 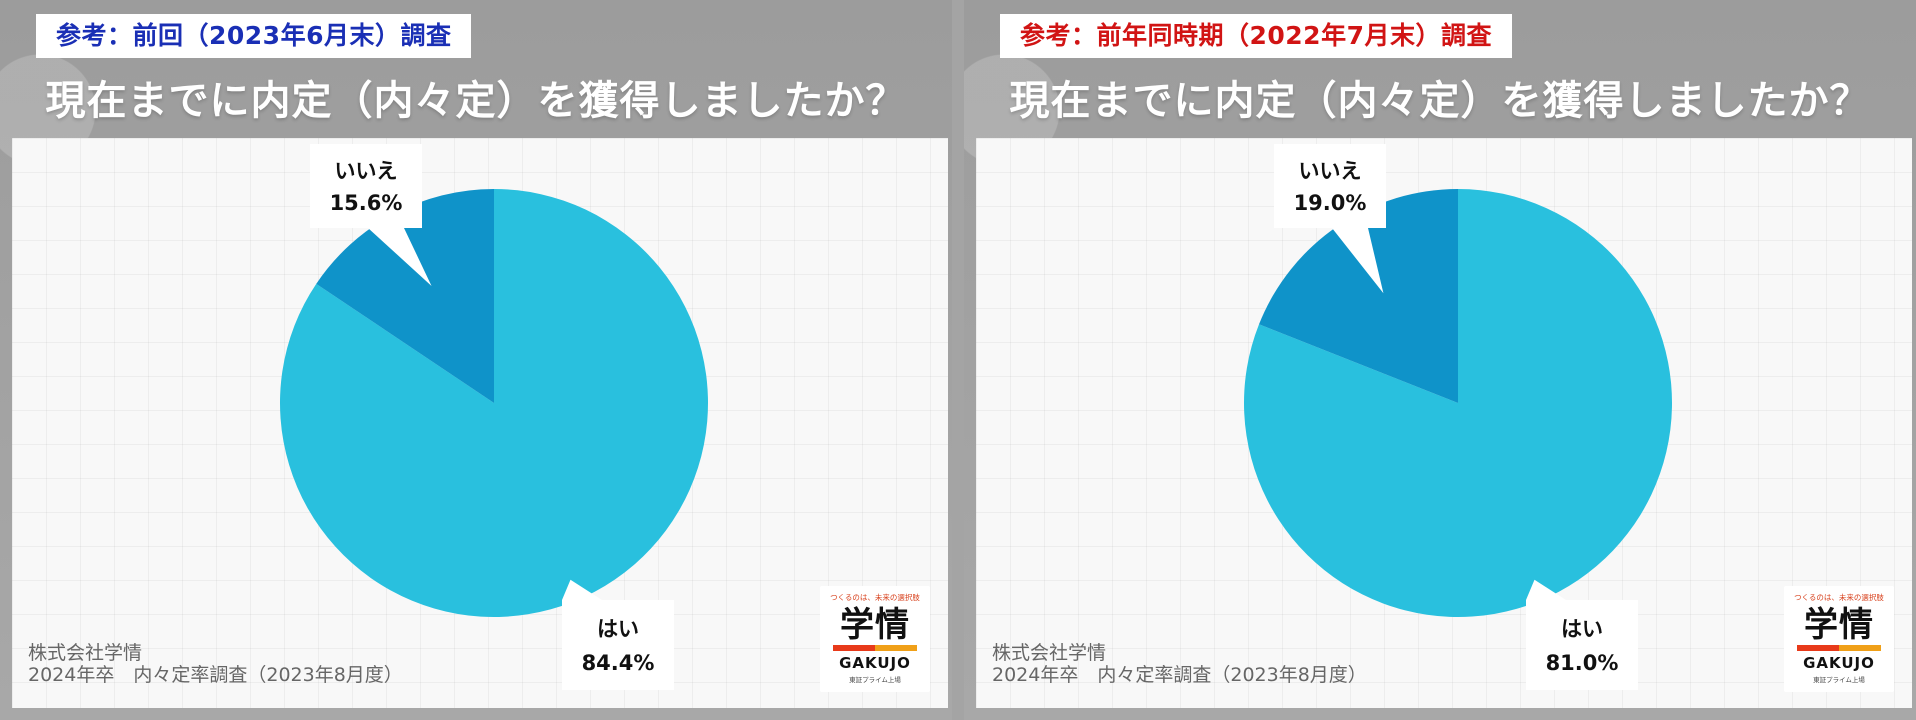 I want to click on pie-value-no: 15.6%, so click(x=366, y=203).